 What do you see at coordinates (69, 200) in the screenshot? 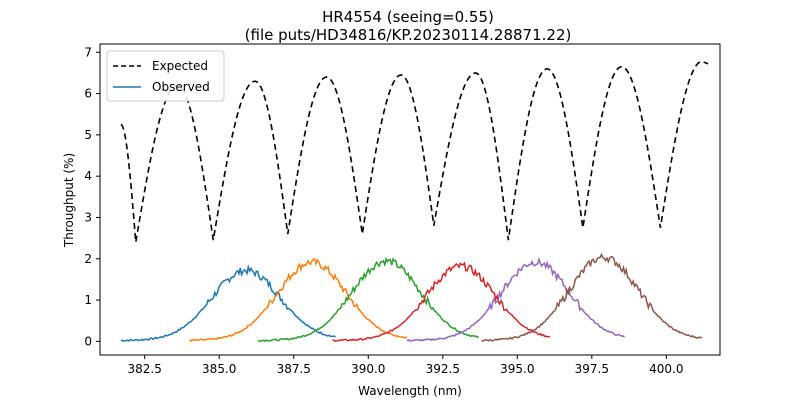
I see `y-axis-label: Throughput (%)` at bounding box center [69, 200].